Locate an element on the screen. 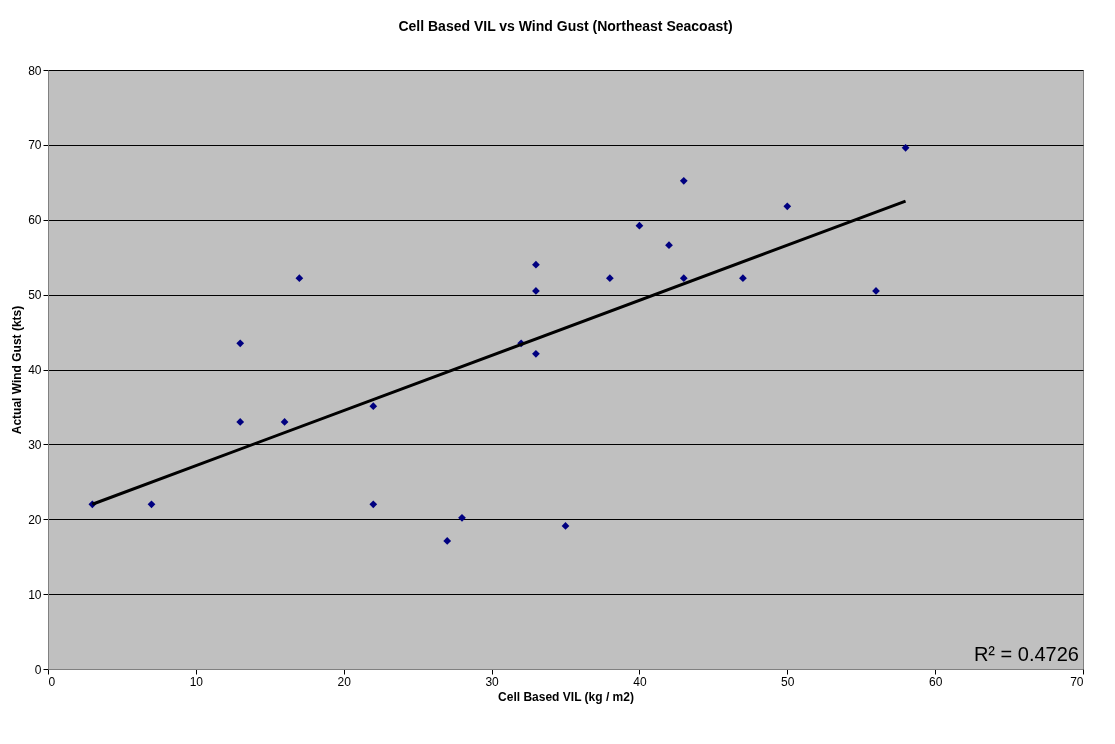 The height and width of the screenshot is (744, 1115). y-tick-label: 40 is located at coordinates (35, 370).